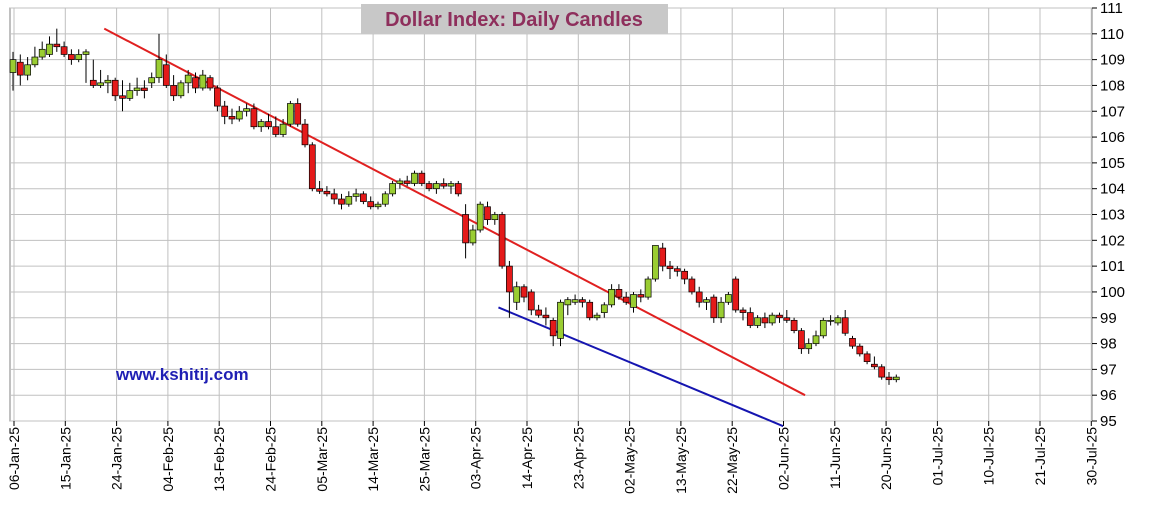 Image resolution: width=1175 pixels, height=519 pixels. I want to click on y-tick-label: 103, so click(1112, 215).